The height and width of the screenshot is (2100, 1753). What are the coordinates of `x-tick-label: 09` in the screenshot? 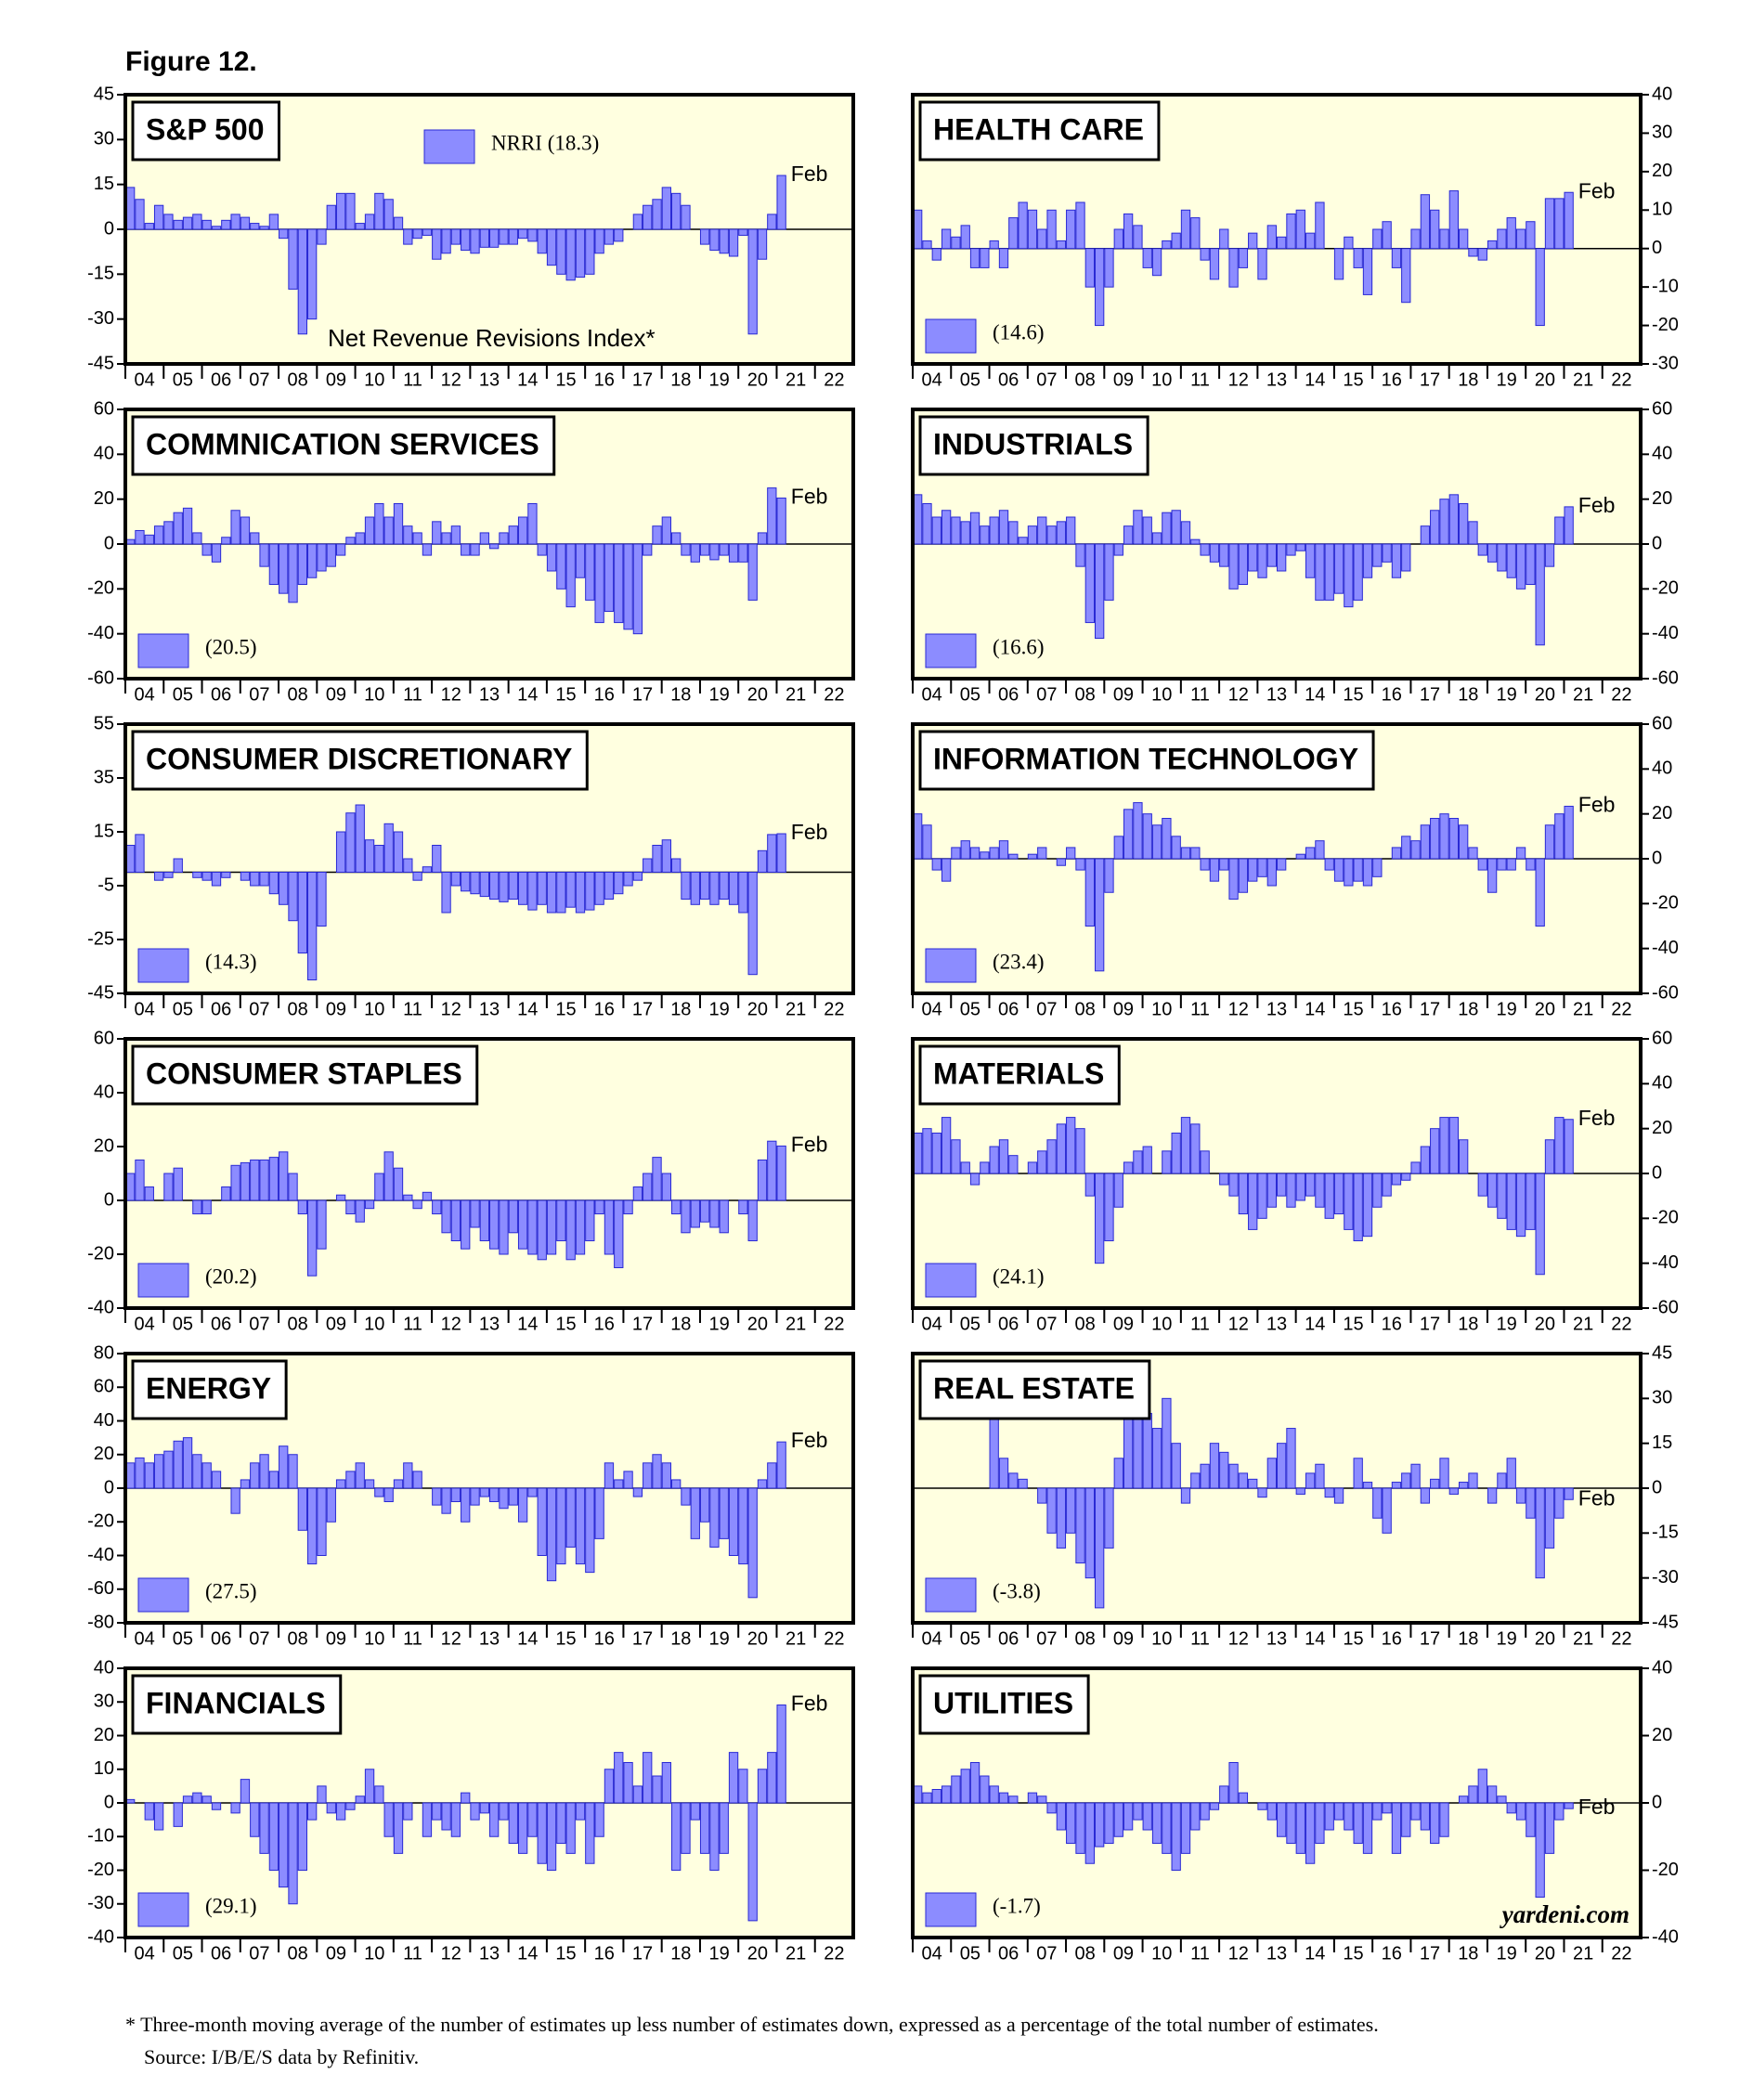 It's located at (1124, 694).